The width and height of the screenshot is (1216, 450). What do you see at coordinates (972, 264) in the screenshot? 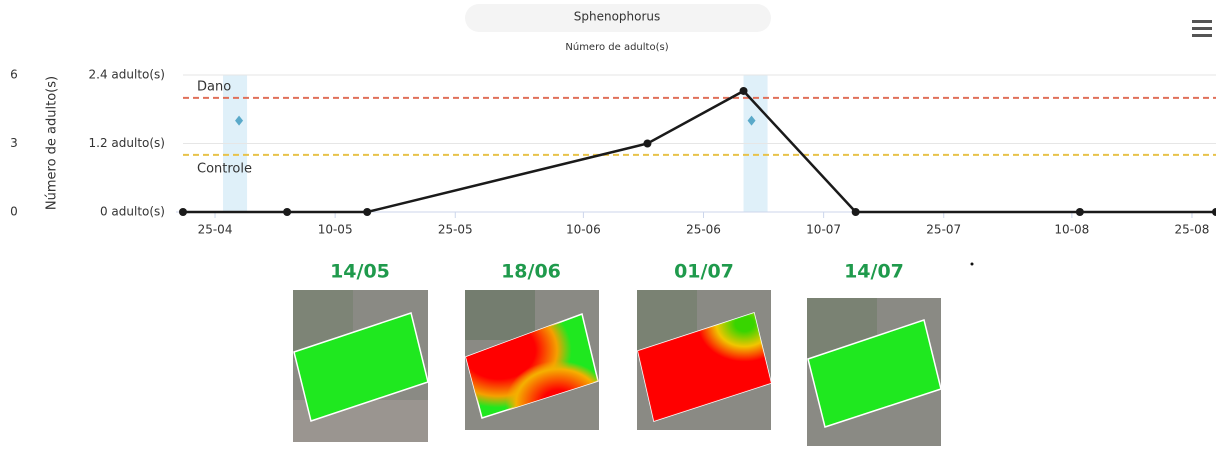
I see `speck` at bounding box center [972, 264].